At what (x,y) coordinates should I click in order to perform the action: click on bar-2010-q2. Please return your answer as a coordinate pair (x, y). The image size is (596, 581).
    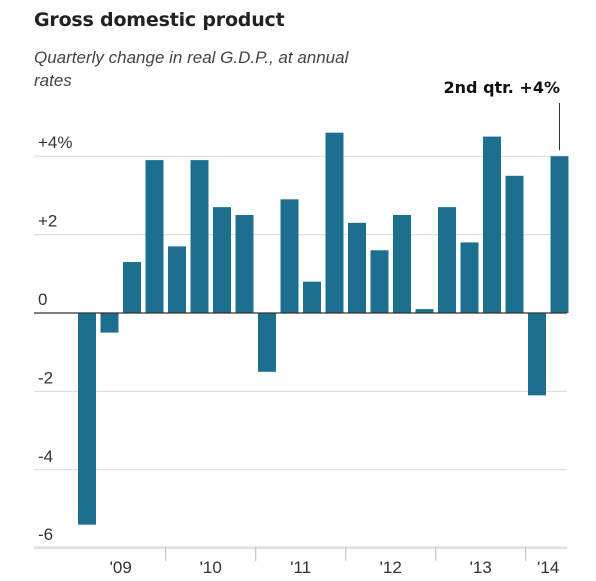
    Looking at the image, I should click on (199, 236).